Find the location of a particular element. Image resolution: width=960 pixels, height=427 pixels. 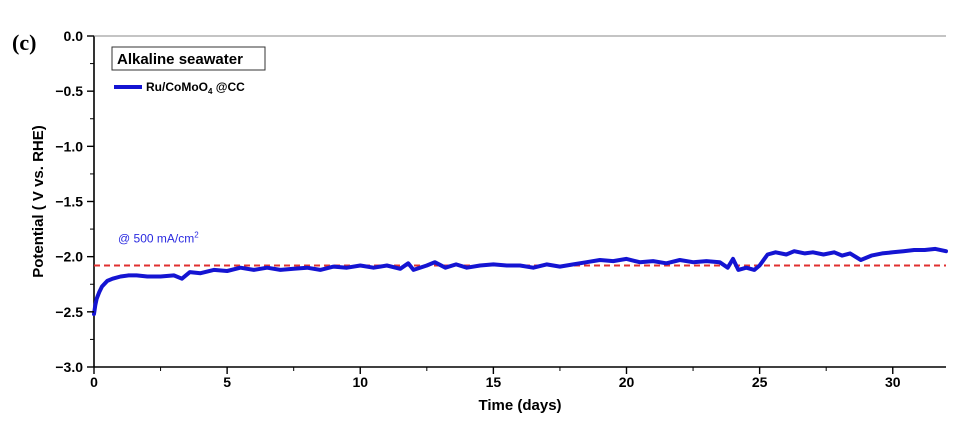

panel-label: (c) is located at coordinates (24, 42).